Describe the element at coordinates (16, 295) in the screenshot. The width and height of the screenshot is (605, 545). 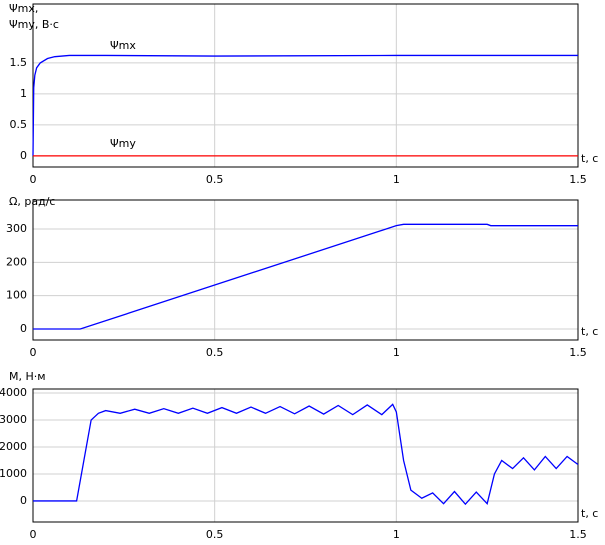
I see `y-tick-label: 100` at that location.